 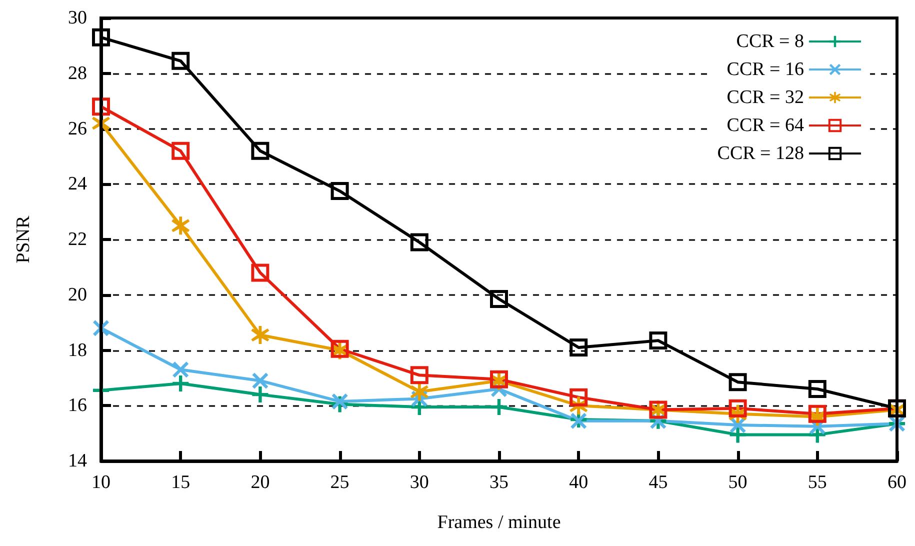 I want to click on y-tick-label: 18, so click(x=77, y=350).